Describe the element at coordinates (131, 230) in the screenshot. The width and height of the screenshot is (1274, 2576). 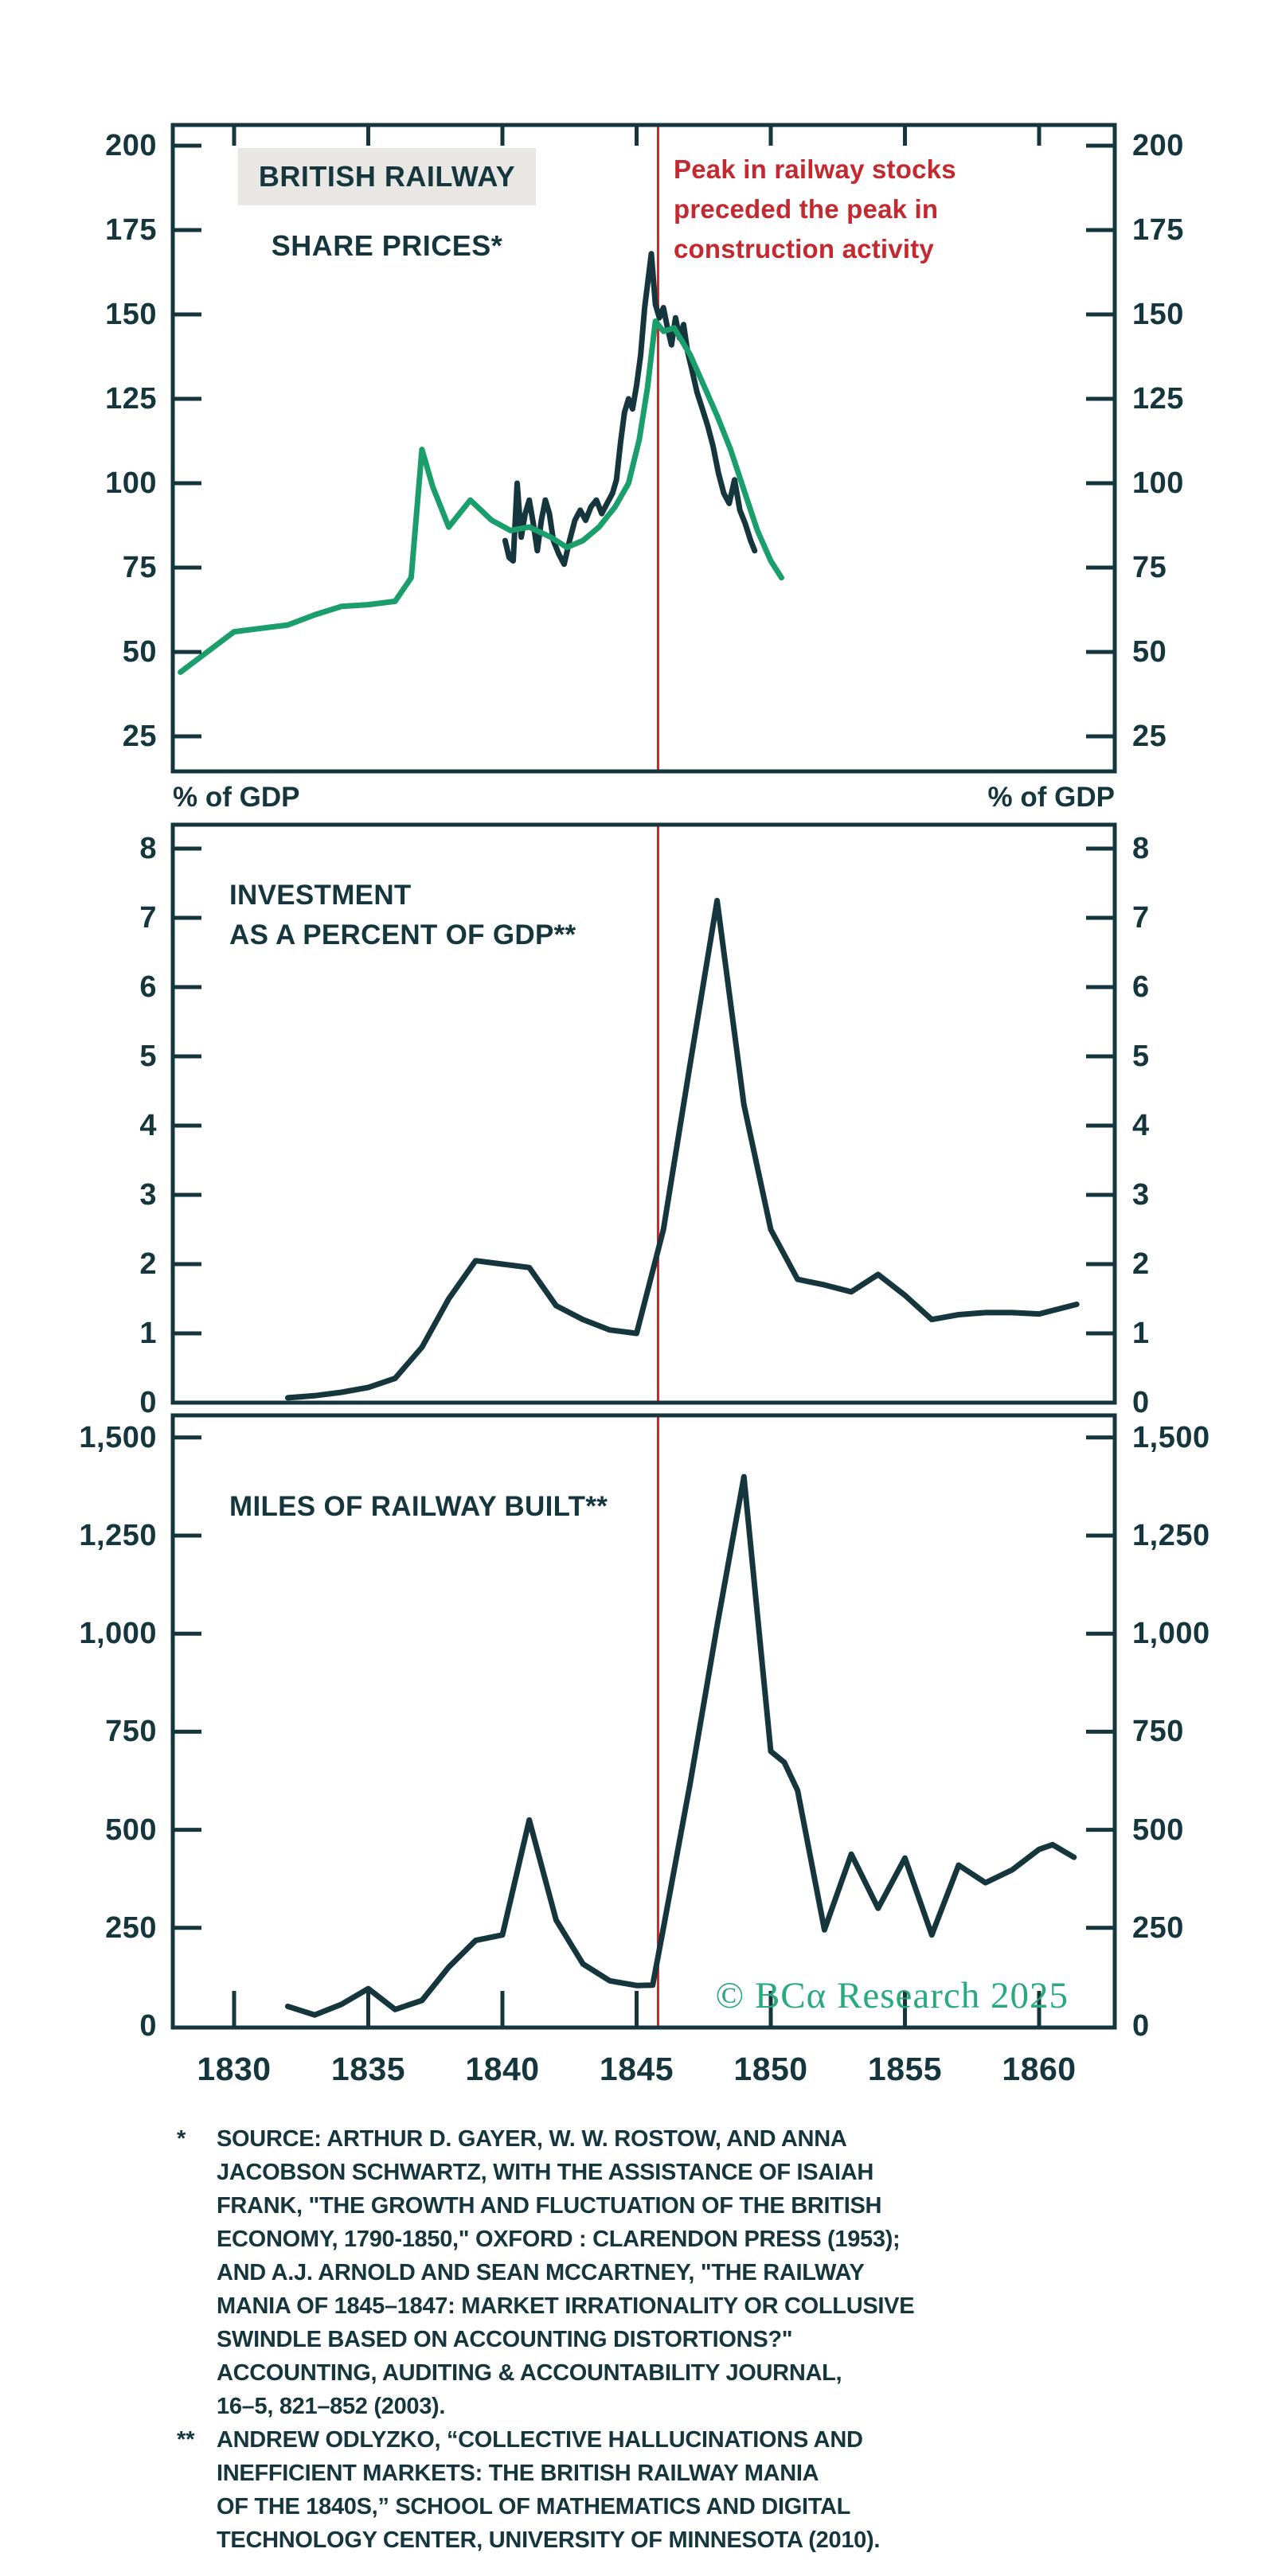
I see `y-tick-label-left: 175` at that location.